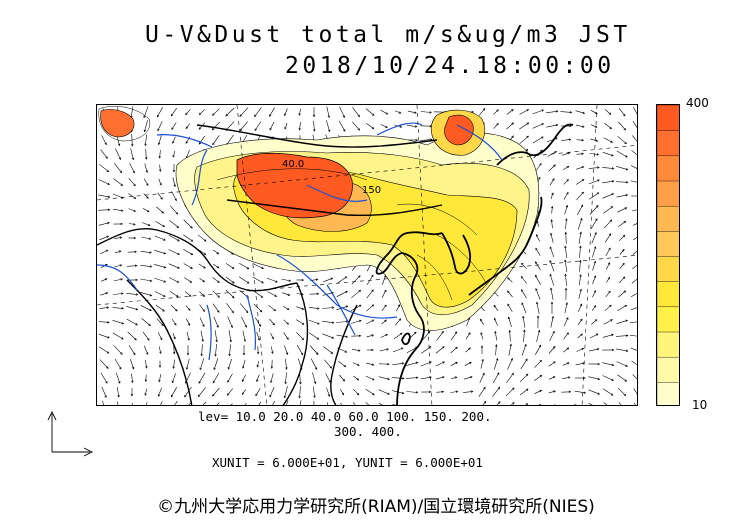 The width and height of the screenshot is (752, 532). What do you see at coordinates (406, 339) in the screenshot?
I see `taiwan` at bounding box center [406, 339].